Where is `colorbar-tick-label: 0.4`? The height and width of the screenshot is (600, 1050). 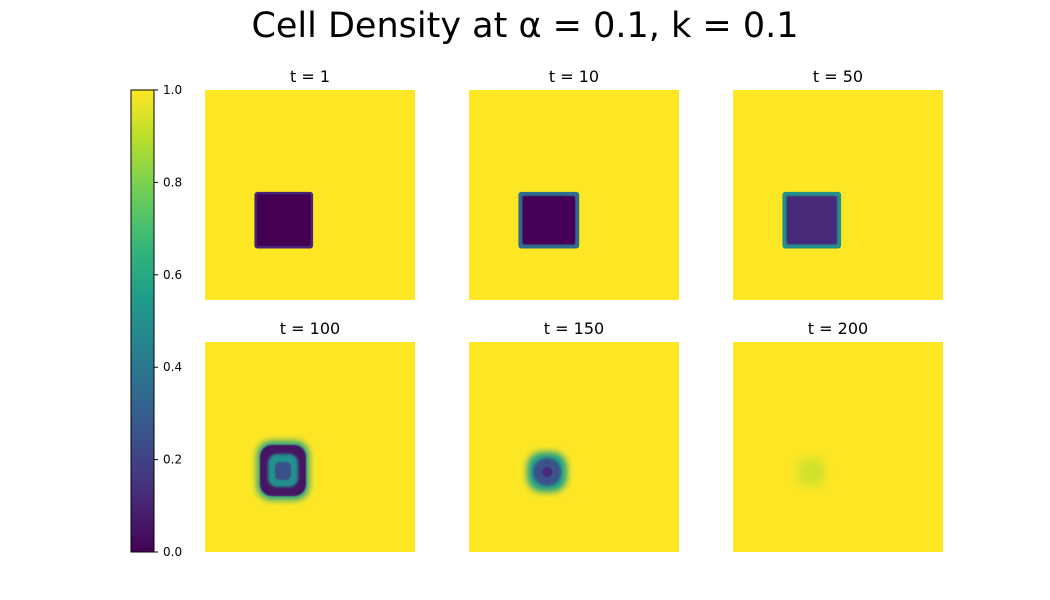 colorbar-tick-label: 0.4 is located at coordinates (172, 367).